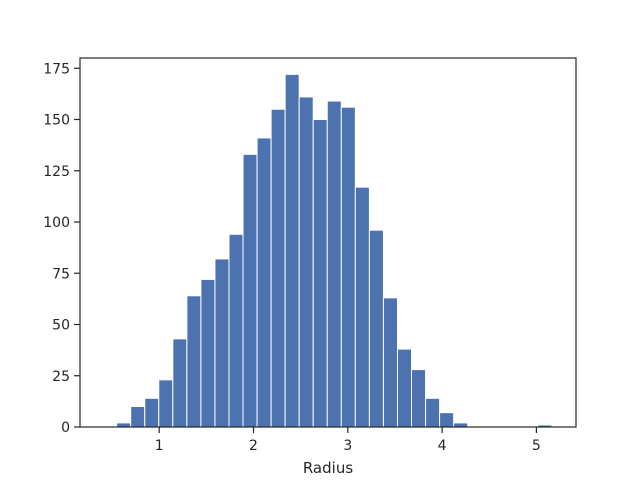 Image resolution: width=640 pixels, height=480 pixels. Describe the element at coordinates (61, 377) in the screenshot. I see `y-tick-label: 25` at that location.